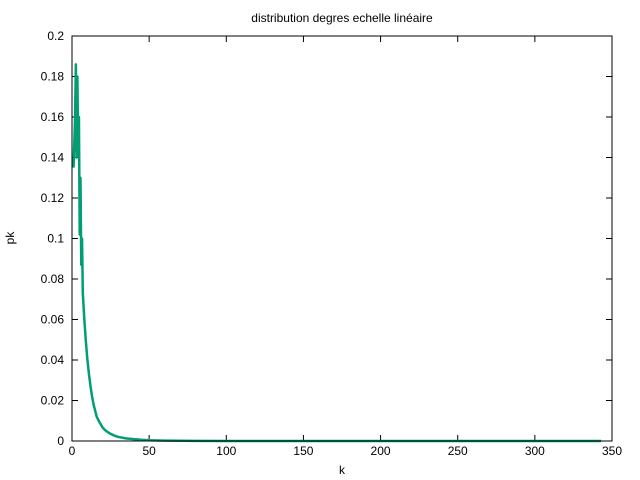  I want to click on y-tick-label: 0.12, so click(53, 198).